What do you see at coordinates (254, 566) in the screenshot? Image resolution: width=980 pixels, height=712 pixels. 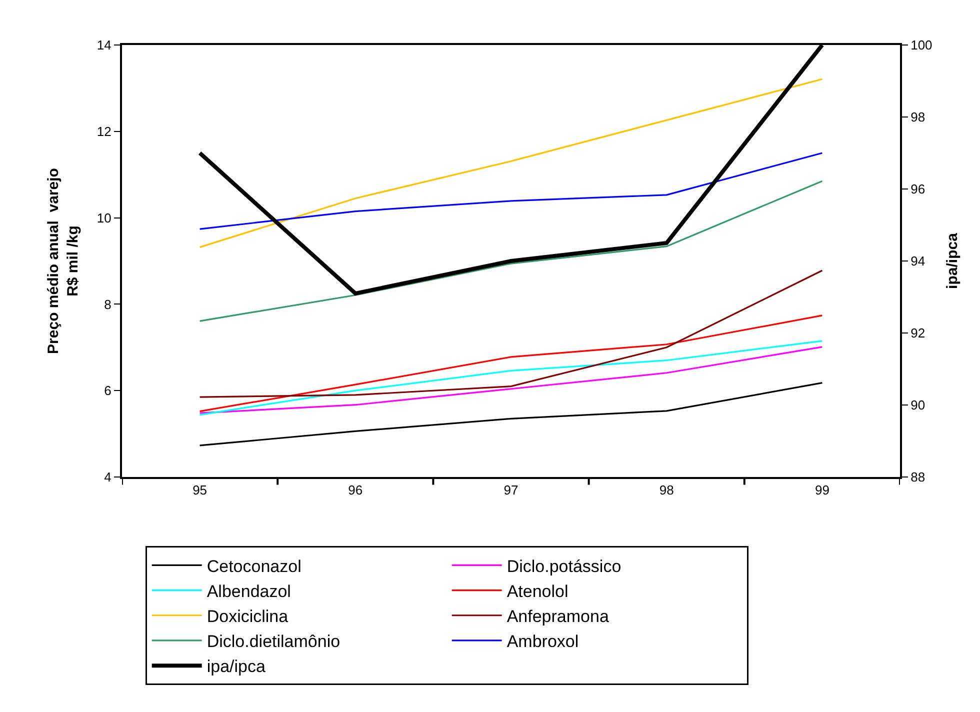 I see `legend-label: Cetoconazol` at bounding box center [254, 566].